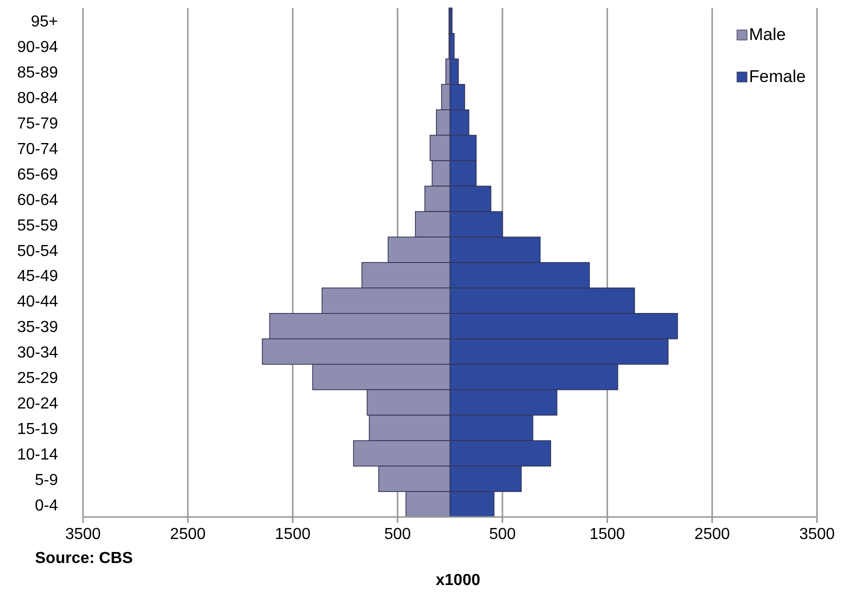 This screenshot has width=842, height=593. I want to click on y-tick-label: 65-69, so click(37, 175).